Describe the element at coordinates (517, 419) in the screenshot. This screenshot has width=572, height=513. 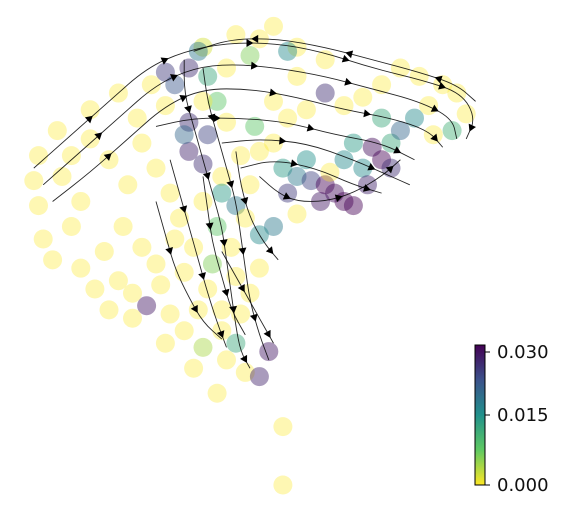
I see `colorbar-ticks: 0.000 0.015 0.030` at that location.